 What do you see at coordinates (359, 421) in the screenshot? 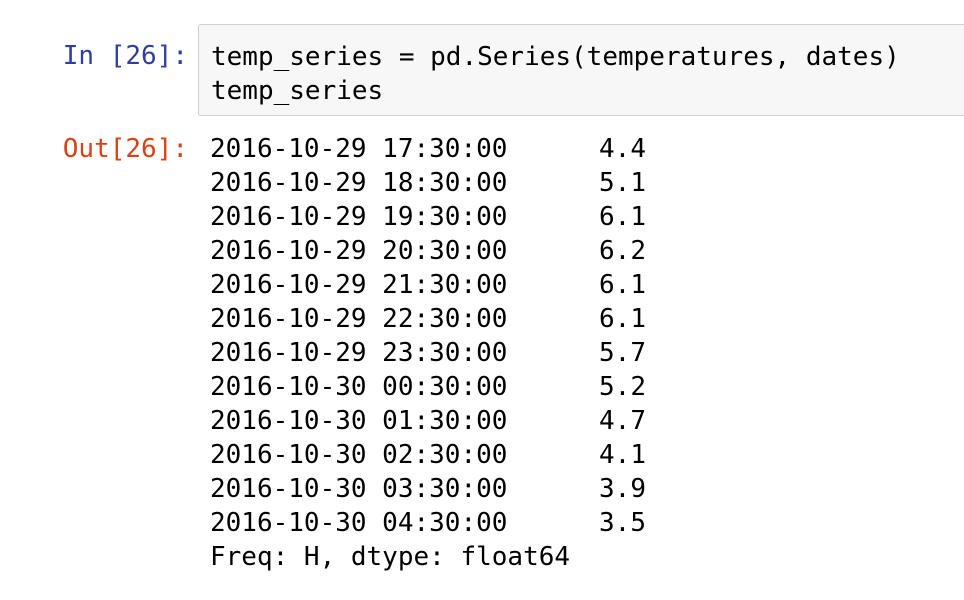
I see `output-index: 2016-10-30 01:30:00` at bounding box center [359, 421].